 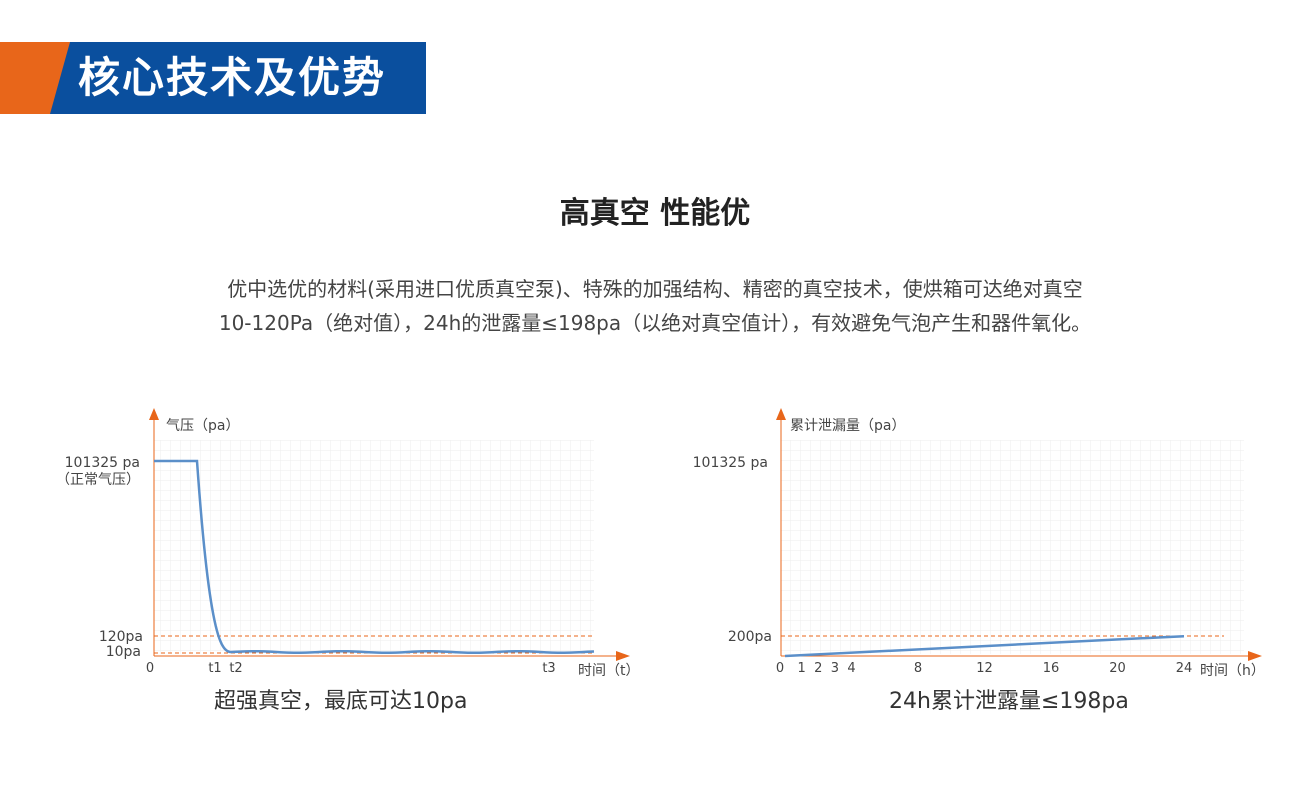 What do you see at coordinates (374, 557) in the screenshot?
I see `series-pressure-line` at bounding box center [374, 557].